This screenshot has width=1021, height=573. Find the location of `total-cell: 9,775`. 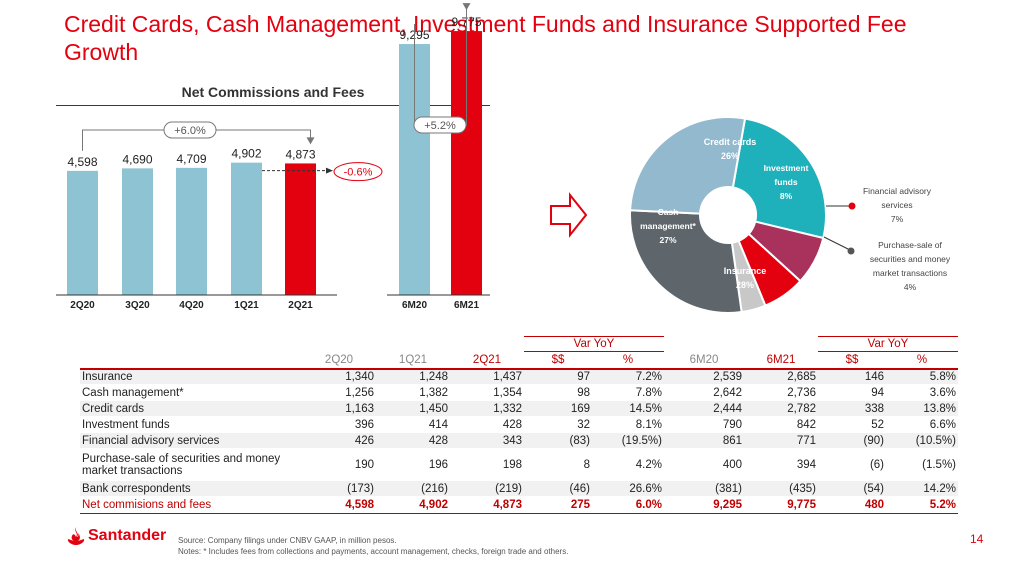

total-cell: 9,775 is located at coordinates (781, 505).